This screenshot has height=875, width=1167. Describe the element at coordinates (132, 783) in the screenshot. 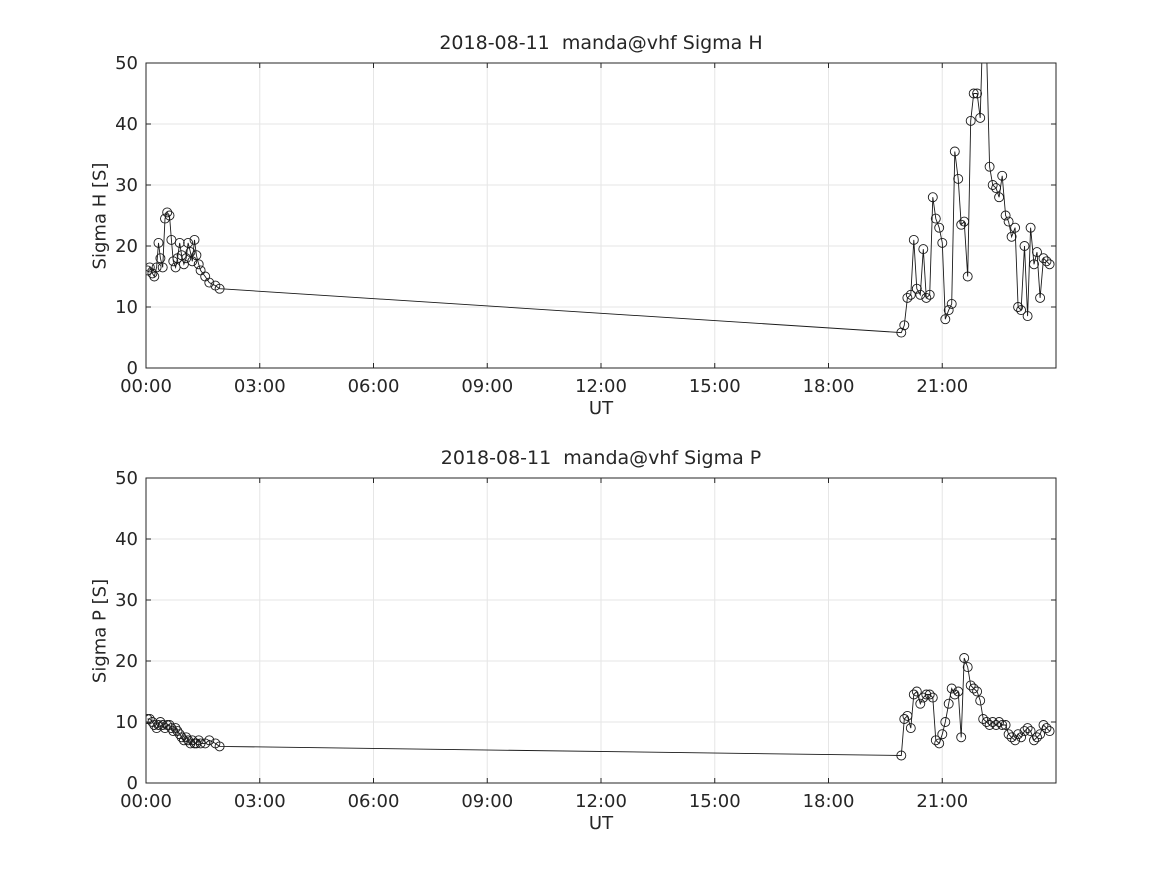

I see `y-tick-label: 0` at that location.